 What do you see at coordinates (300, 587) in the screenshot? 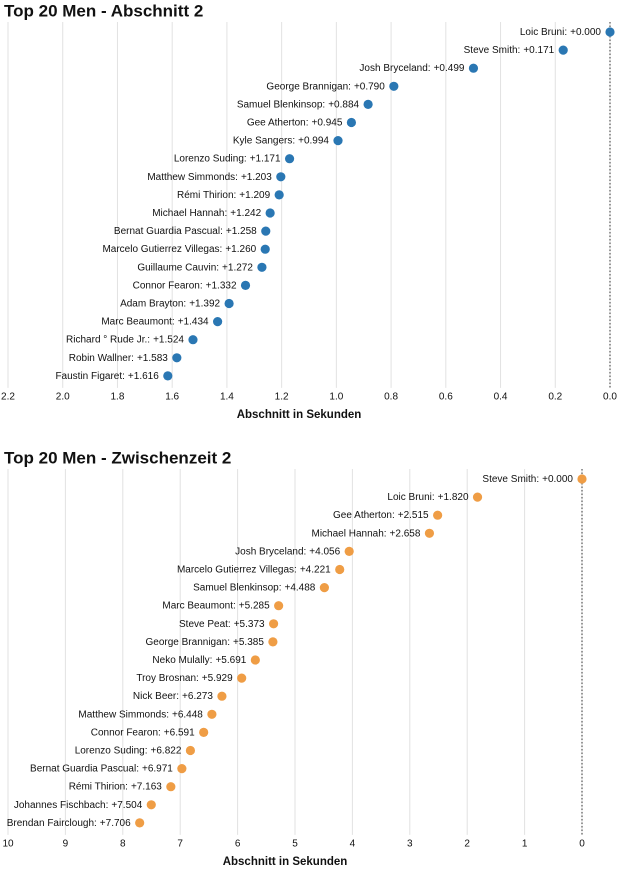
I see `value-label: +4.488` at bounding box center [300, 587].